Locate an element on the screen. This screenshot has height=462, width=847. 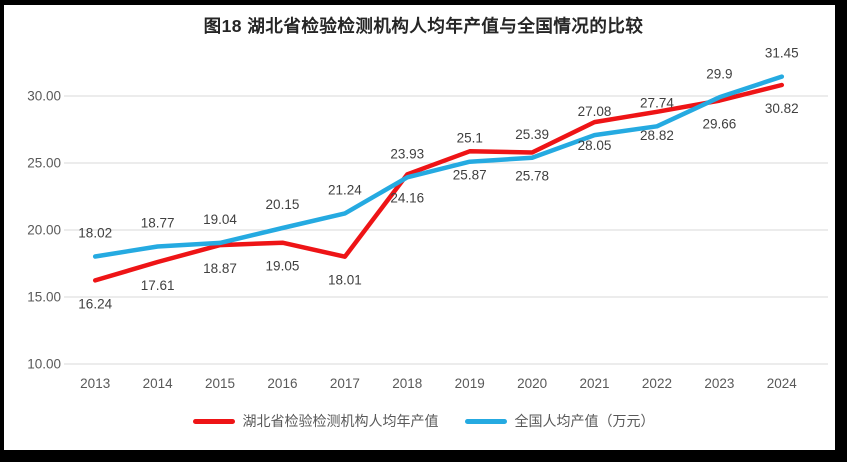
data-label-series-0: 29.66 is located at coordinates (719, 124).